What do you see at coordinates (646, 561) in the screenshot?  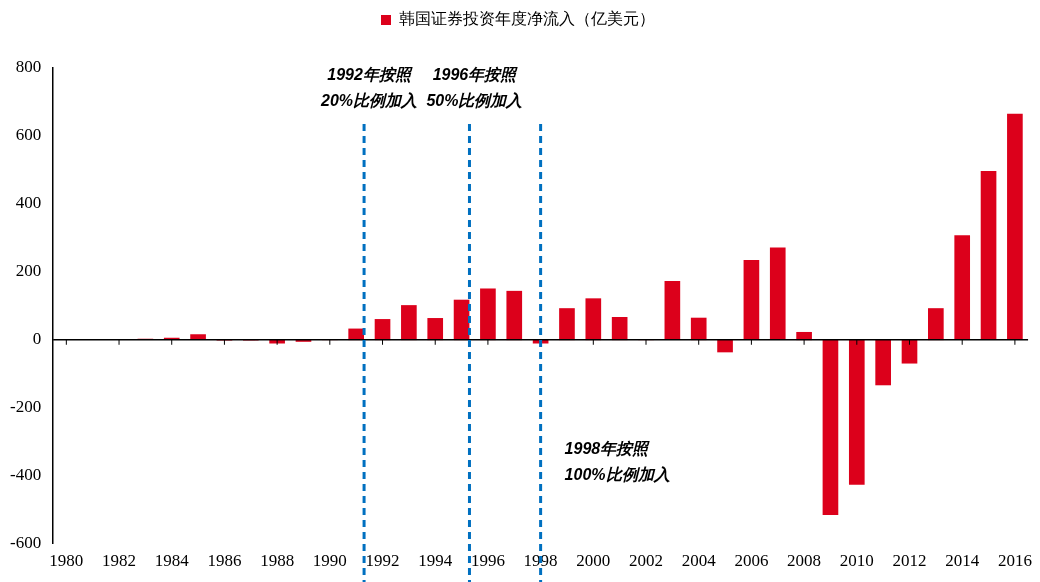 I see `x-tick-label: 2002` at bounding box center [646, 561].